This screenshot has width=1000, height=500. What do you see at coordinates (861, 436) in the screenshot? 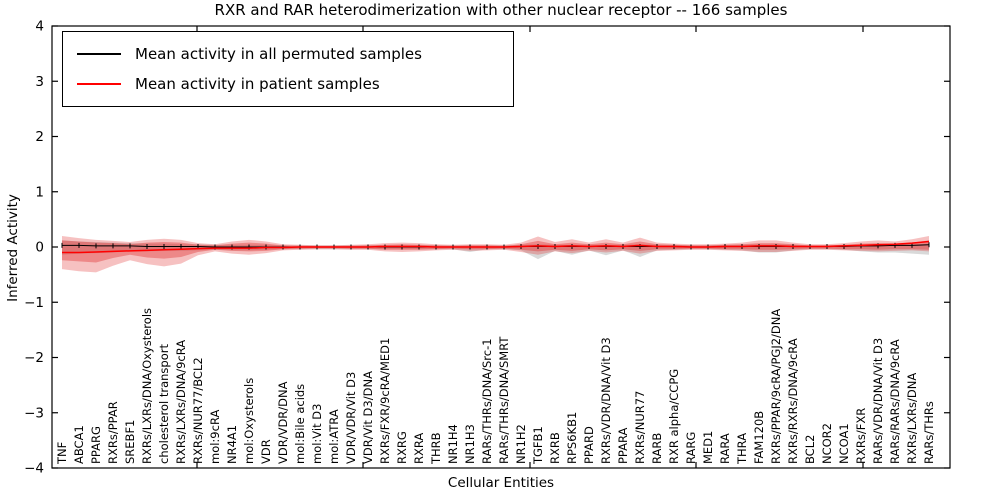
I see `x-category-label: RXRs/FXR` at bounding box center [861, 436].